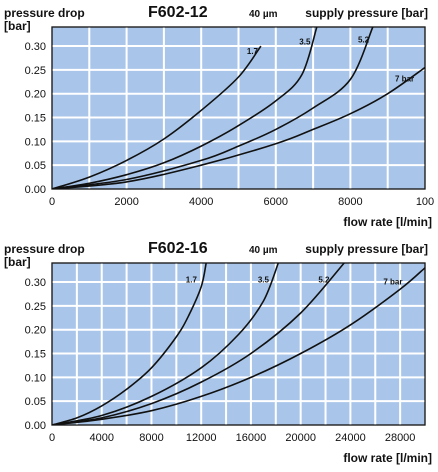  Describe the element at coordinates (251, 438) in the screenshot. I see `x-tick-label: 16000` at that location.